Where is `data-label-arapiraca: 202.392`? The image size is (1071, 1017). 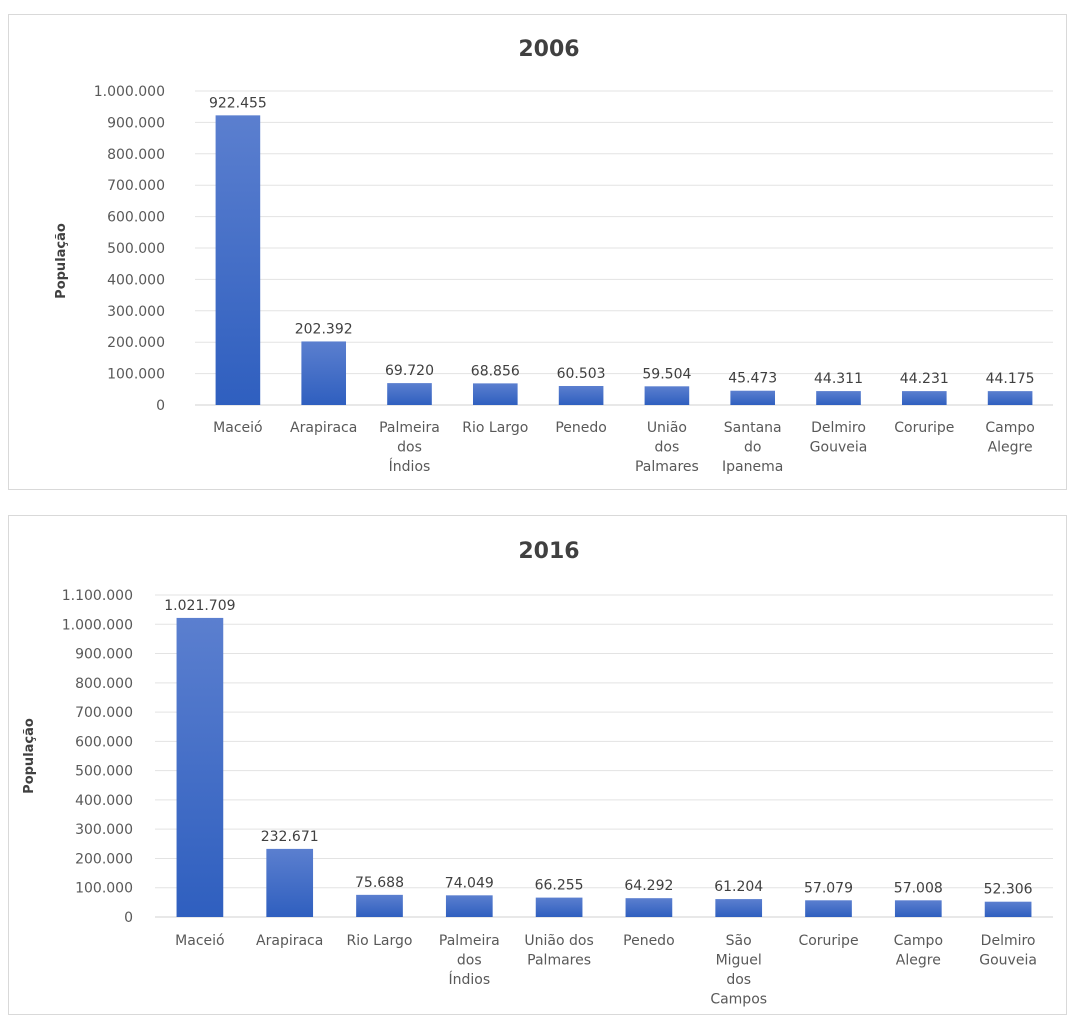 data-label-arapiraca: 202.392 is located at coordinates (324, 329).